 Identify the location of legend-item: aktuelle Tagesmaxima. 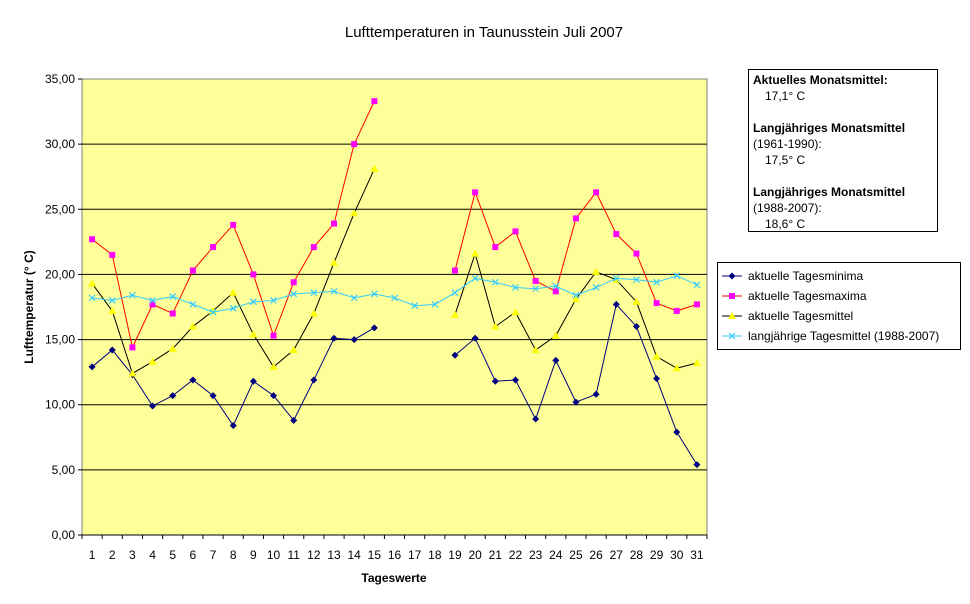
(839, 296).